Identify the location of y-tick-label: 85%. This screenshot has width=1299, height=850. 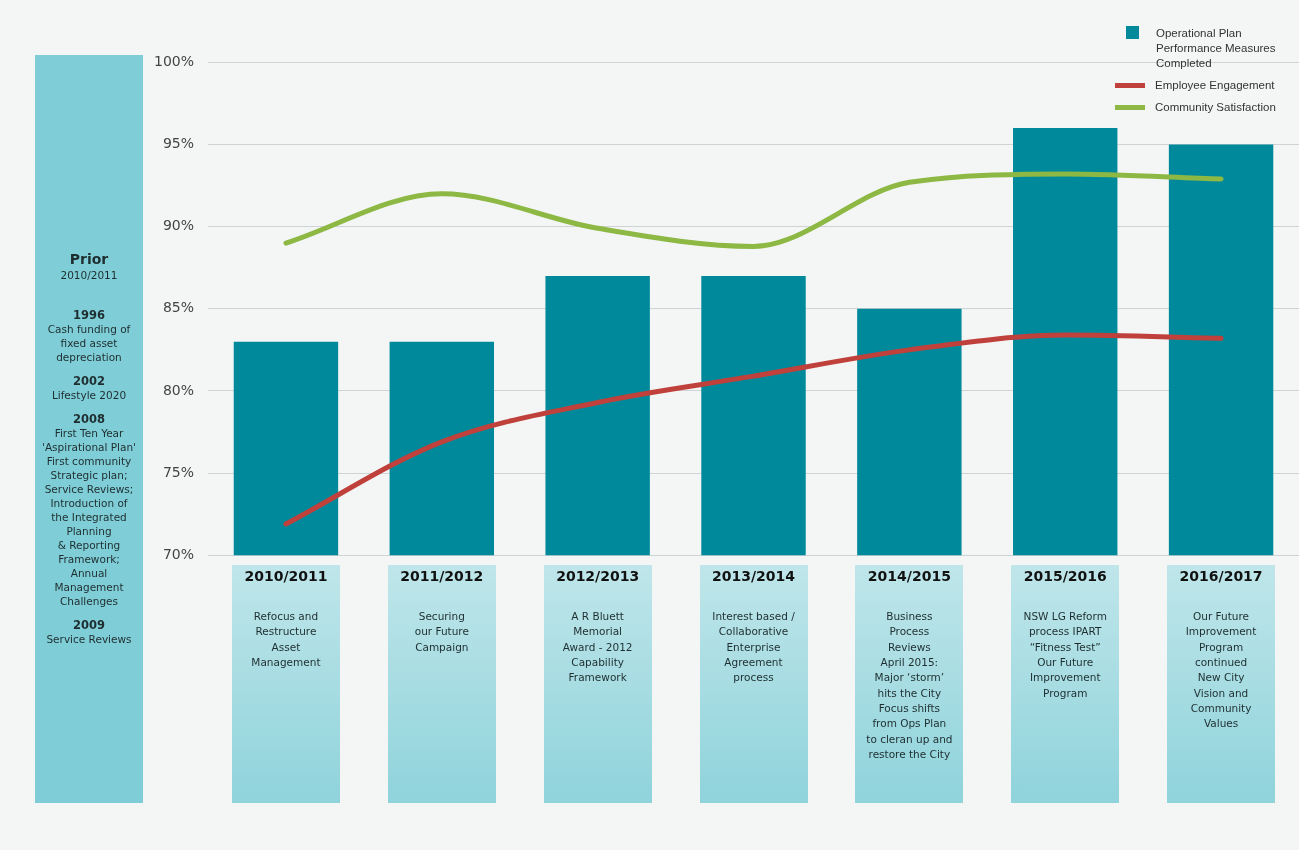
(178, 307).